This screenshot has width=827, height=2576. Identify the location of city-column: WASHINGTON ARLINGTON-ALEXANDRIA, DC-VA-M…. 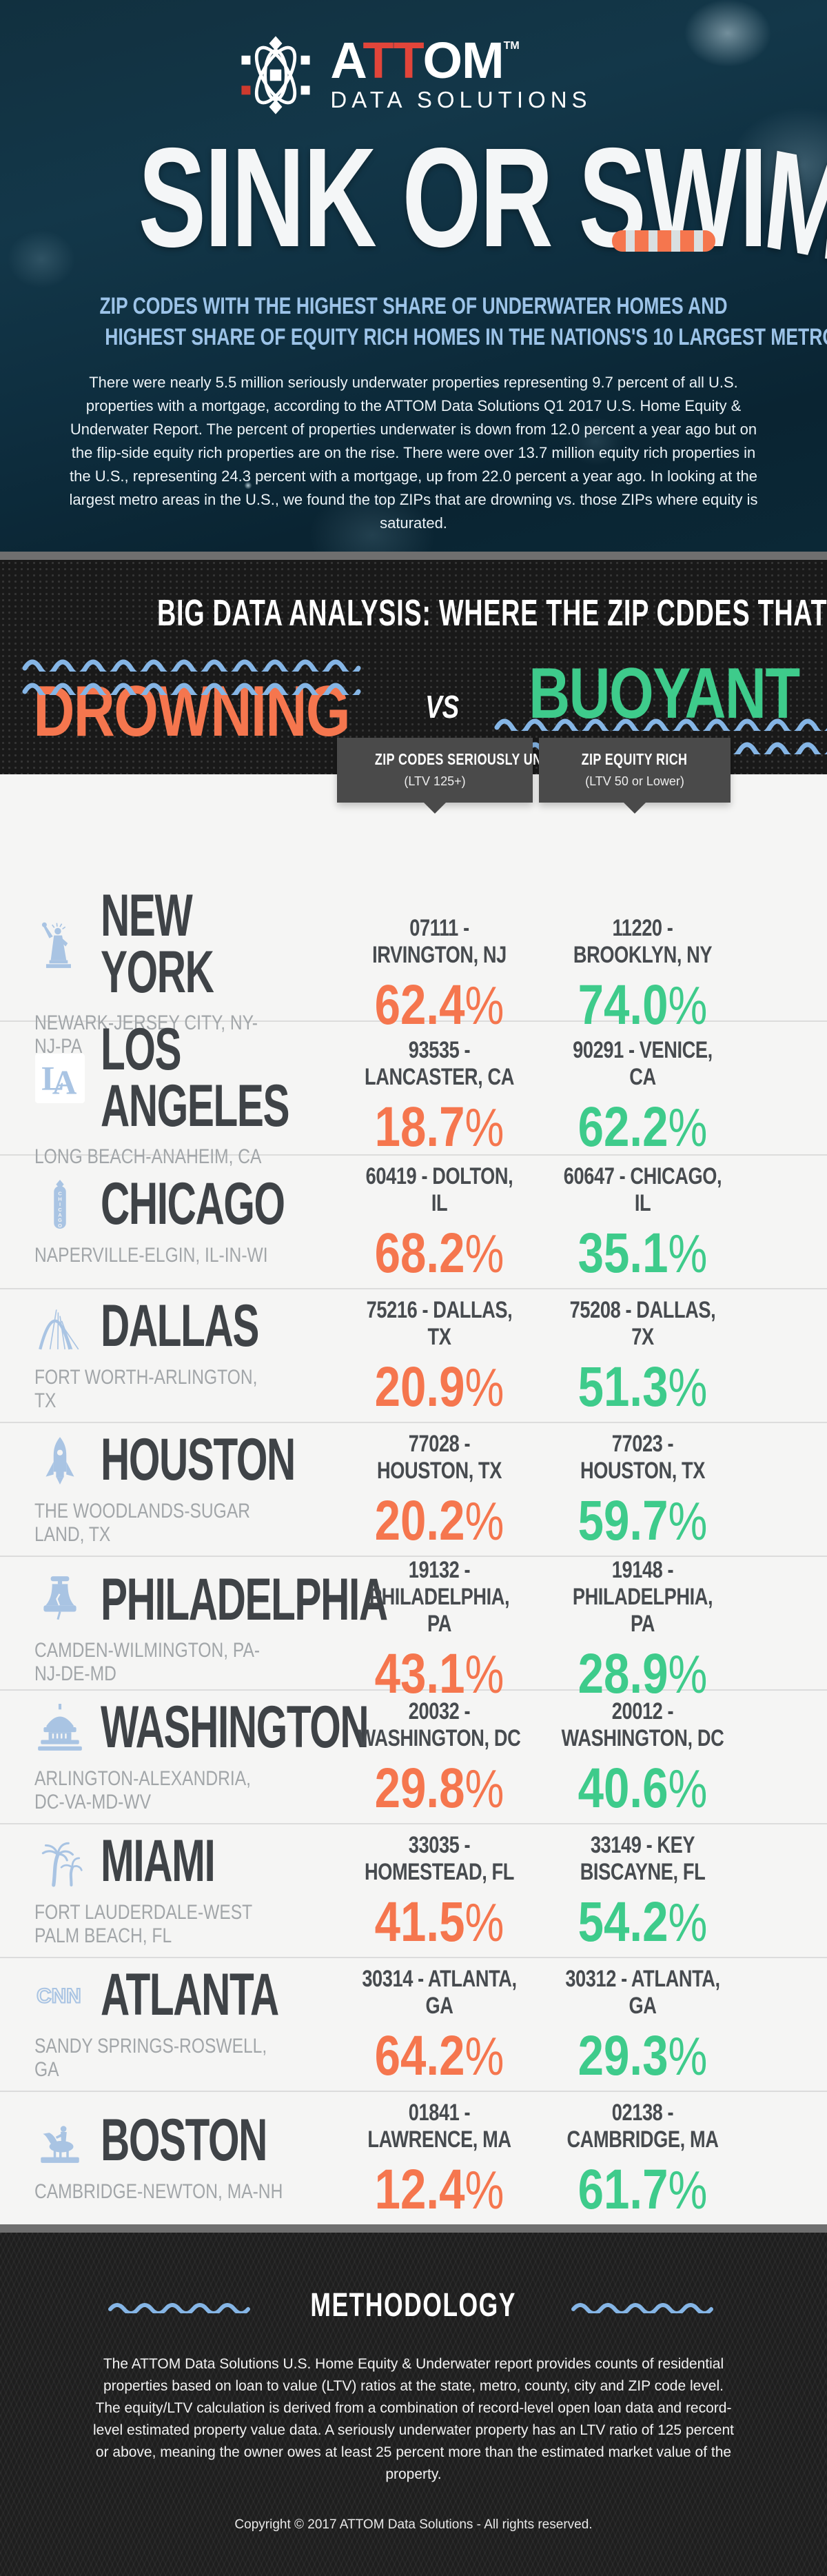
(201, 1756).